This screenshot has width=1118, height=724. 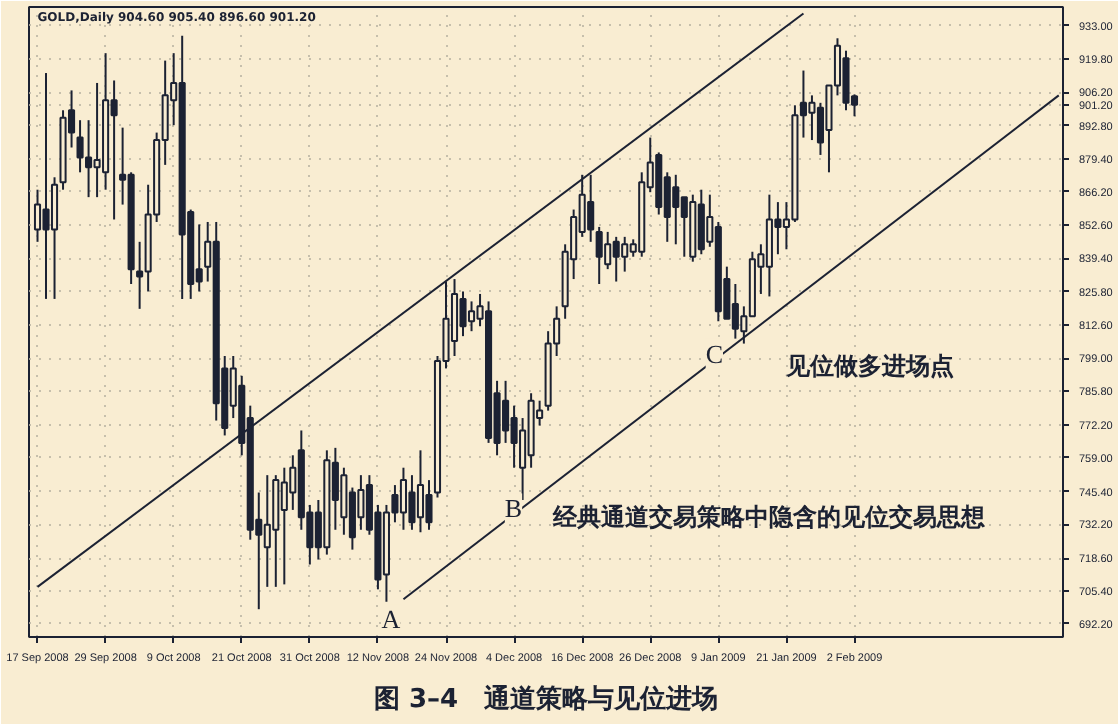 What do you see at coordinates (869, 365) in the screenshot?
I see `annotation: 见位做多进场点` at bounding box center [869, 365].